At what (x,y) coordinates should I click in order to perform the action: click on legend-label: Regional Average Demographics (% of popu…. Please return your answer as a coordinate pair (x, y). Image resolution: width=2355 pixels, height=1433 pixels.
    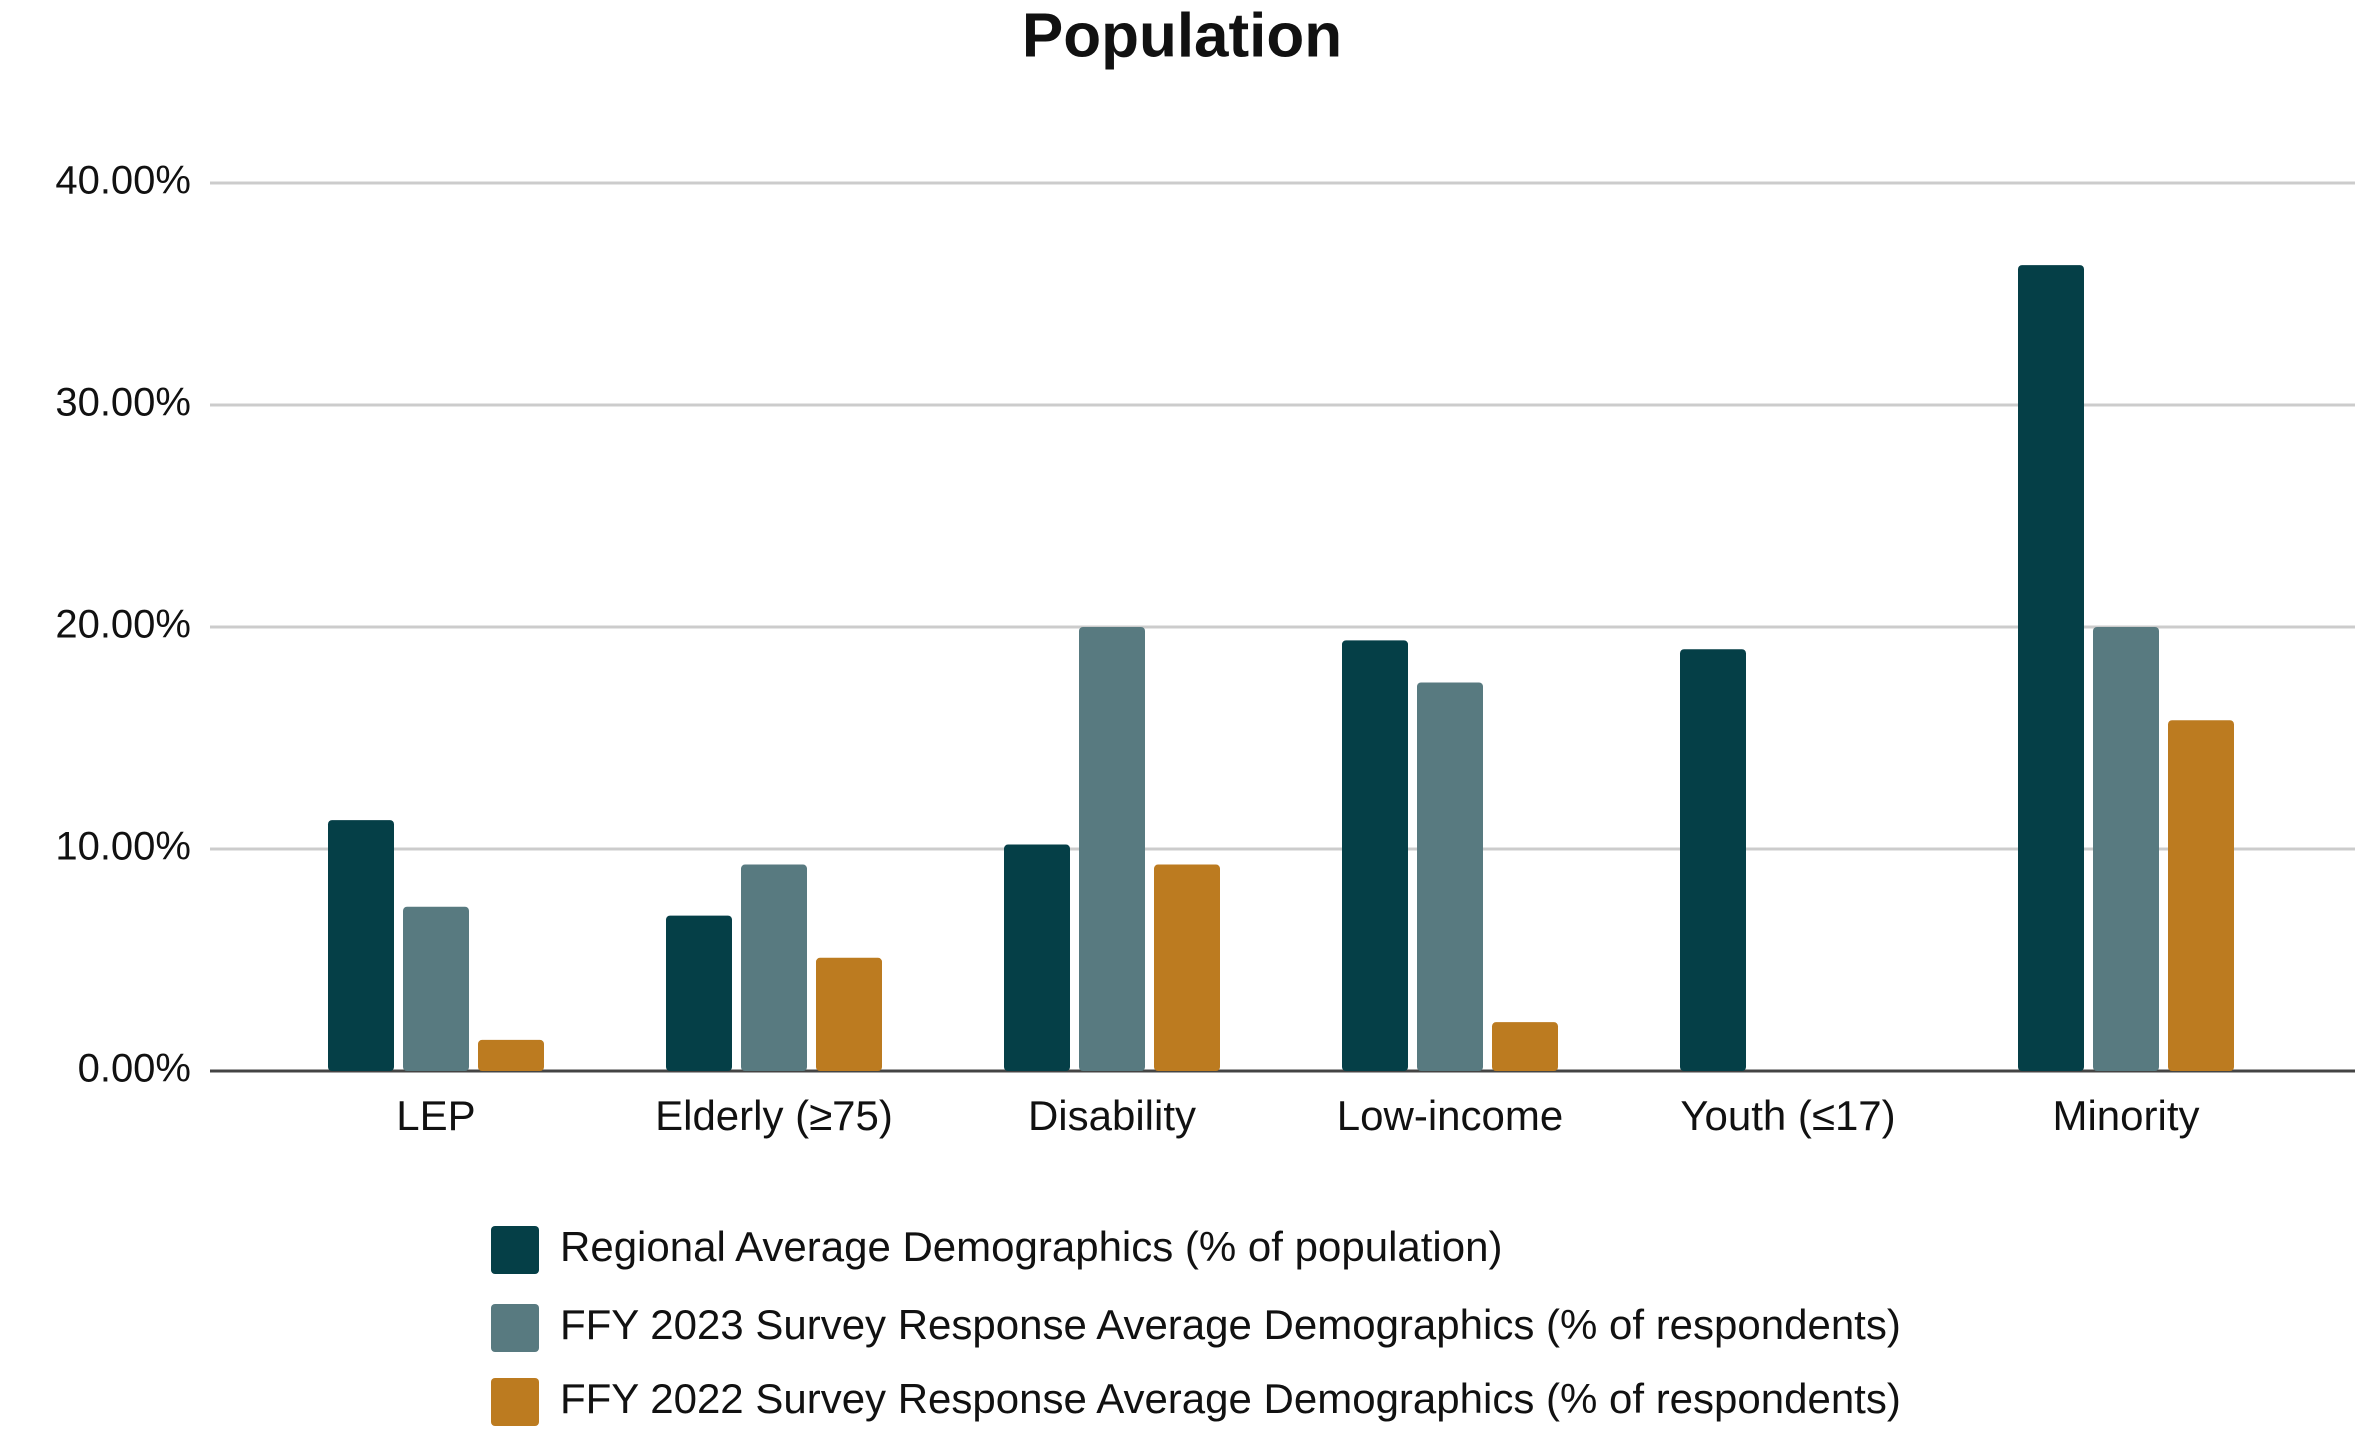
    Looking at the image, I should click on (1031, 1246).